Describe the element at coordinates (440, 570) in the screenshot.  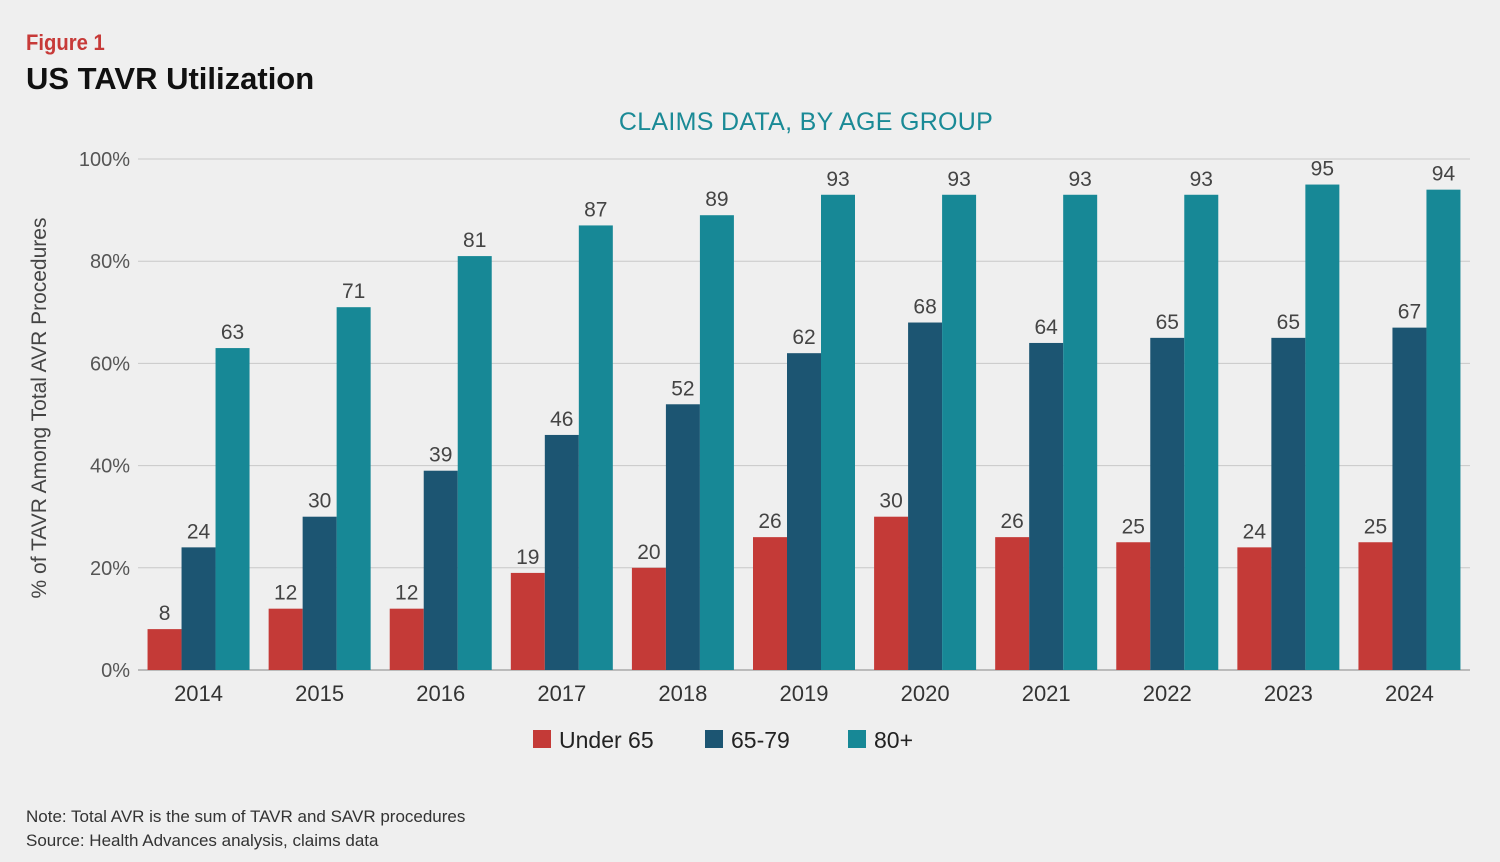
I see `bar-65-79-2016` at that location.